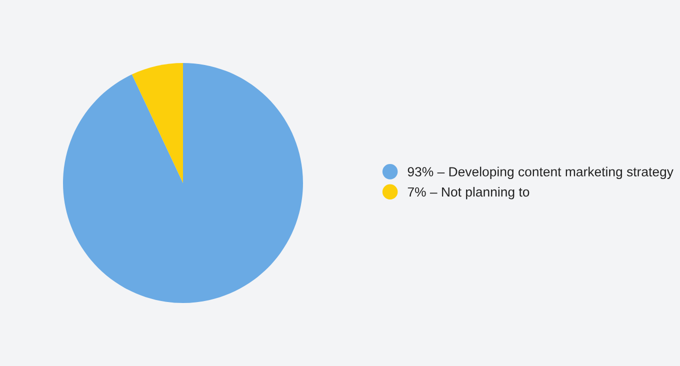 Image resolution: width=680 pixels, height=366 pixels. Describe the element at coordinates (157, 123) in the screenshot. I see `pie-slice` at that location.